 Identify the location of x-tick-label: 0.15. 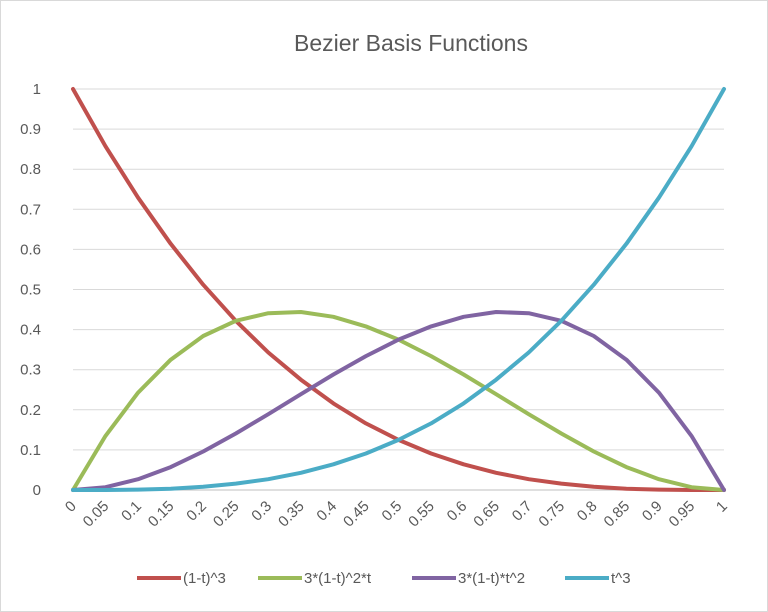
(161, 514).